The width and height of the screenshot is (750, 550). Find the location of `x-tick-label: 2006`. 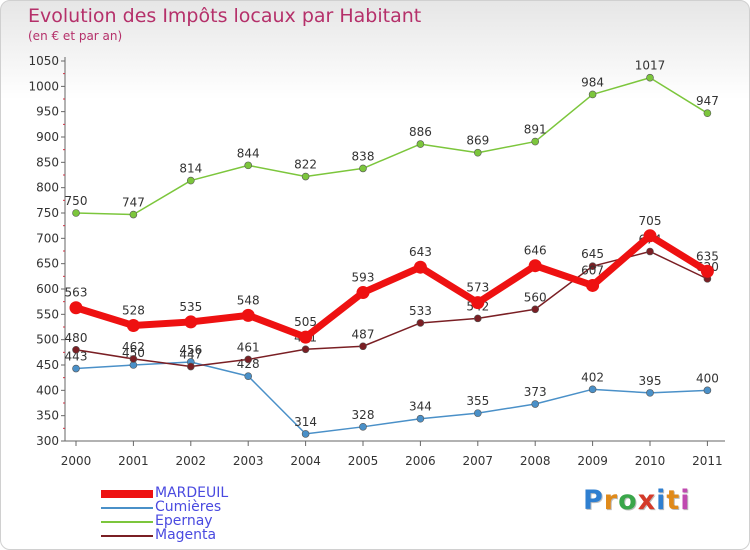

x-tick-label: 2006 is located at coordinates (420, 461).